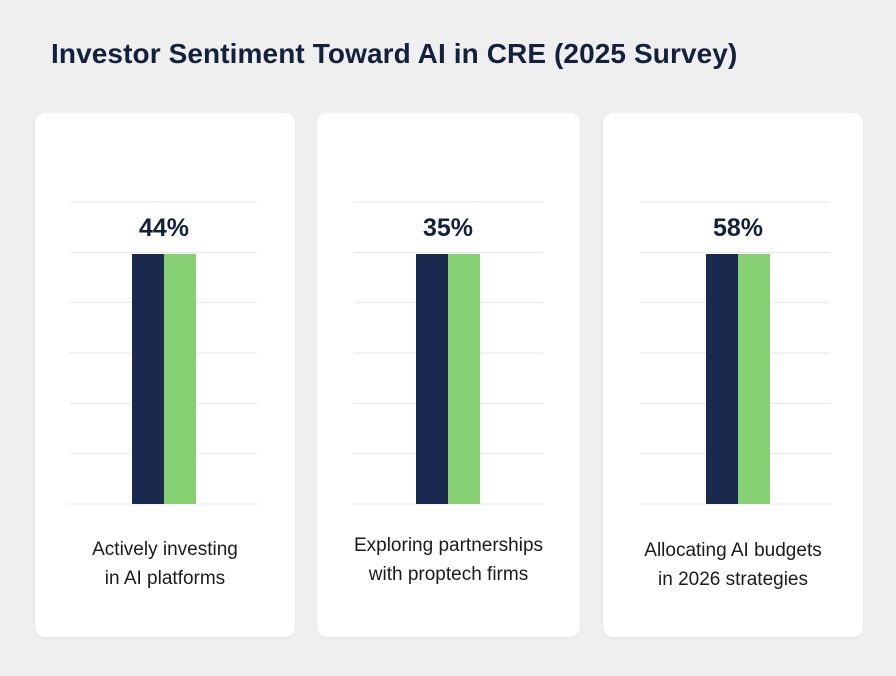 The image size is (896, 676). I want to click on caption-line: Allocating AI budgets, so click(733, 550).